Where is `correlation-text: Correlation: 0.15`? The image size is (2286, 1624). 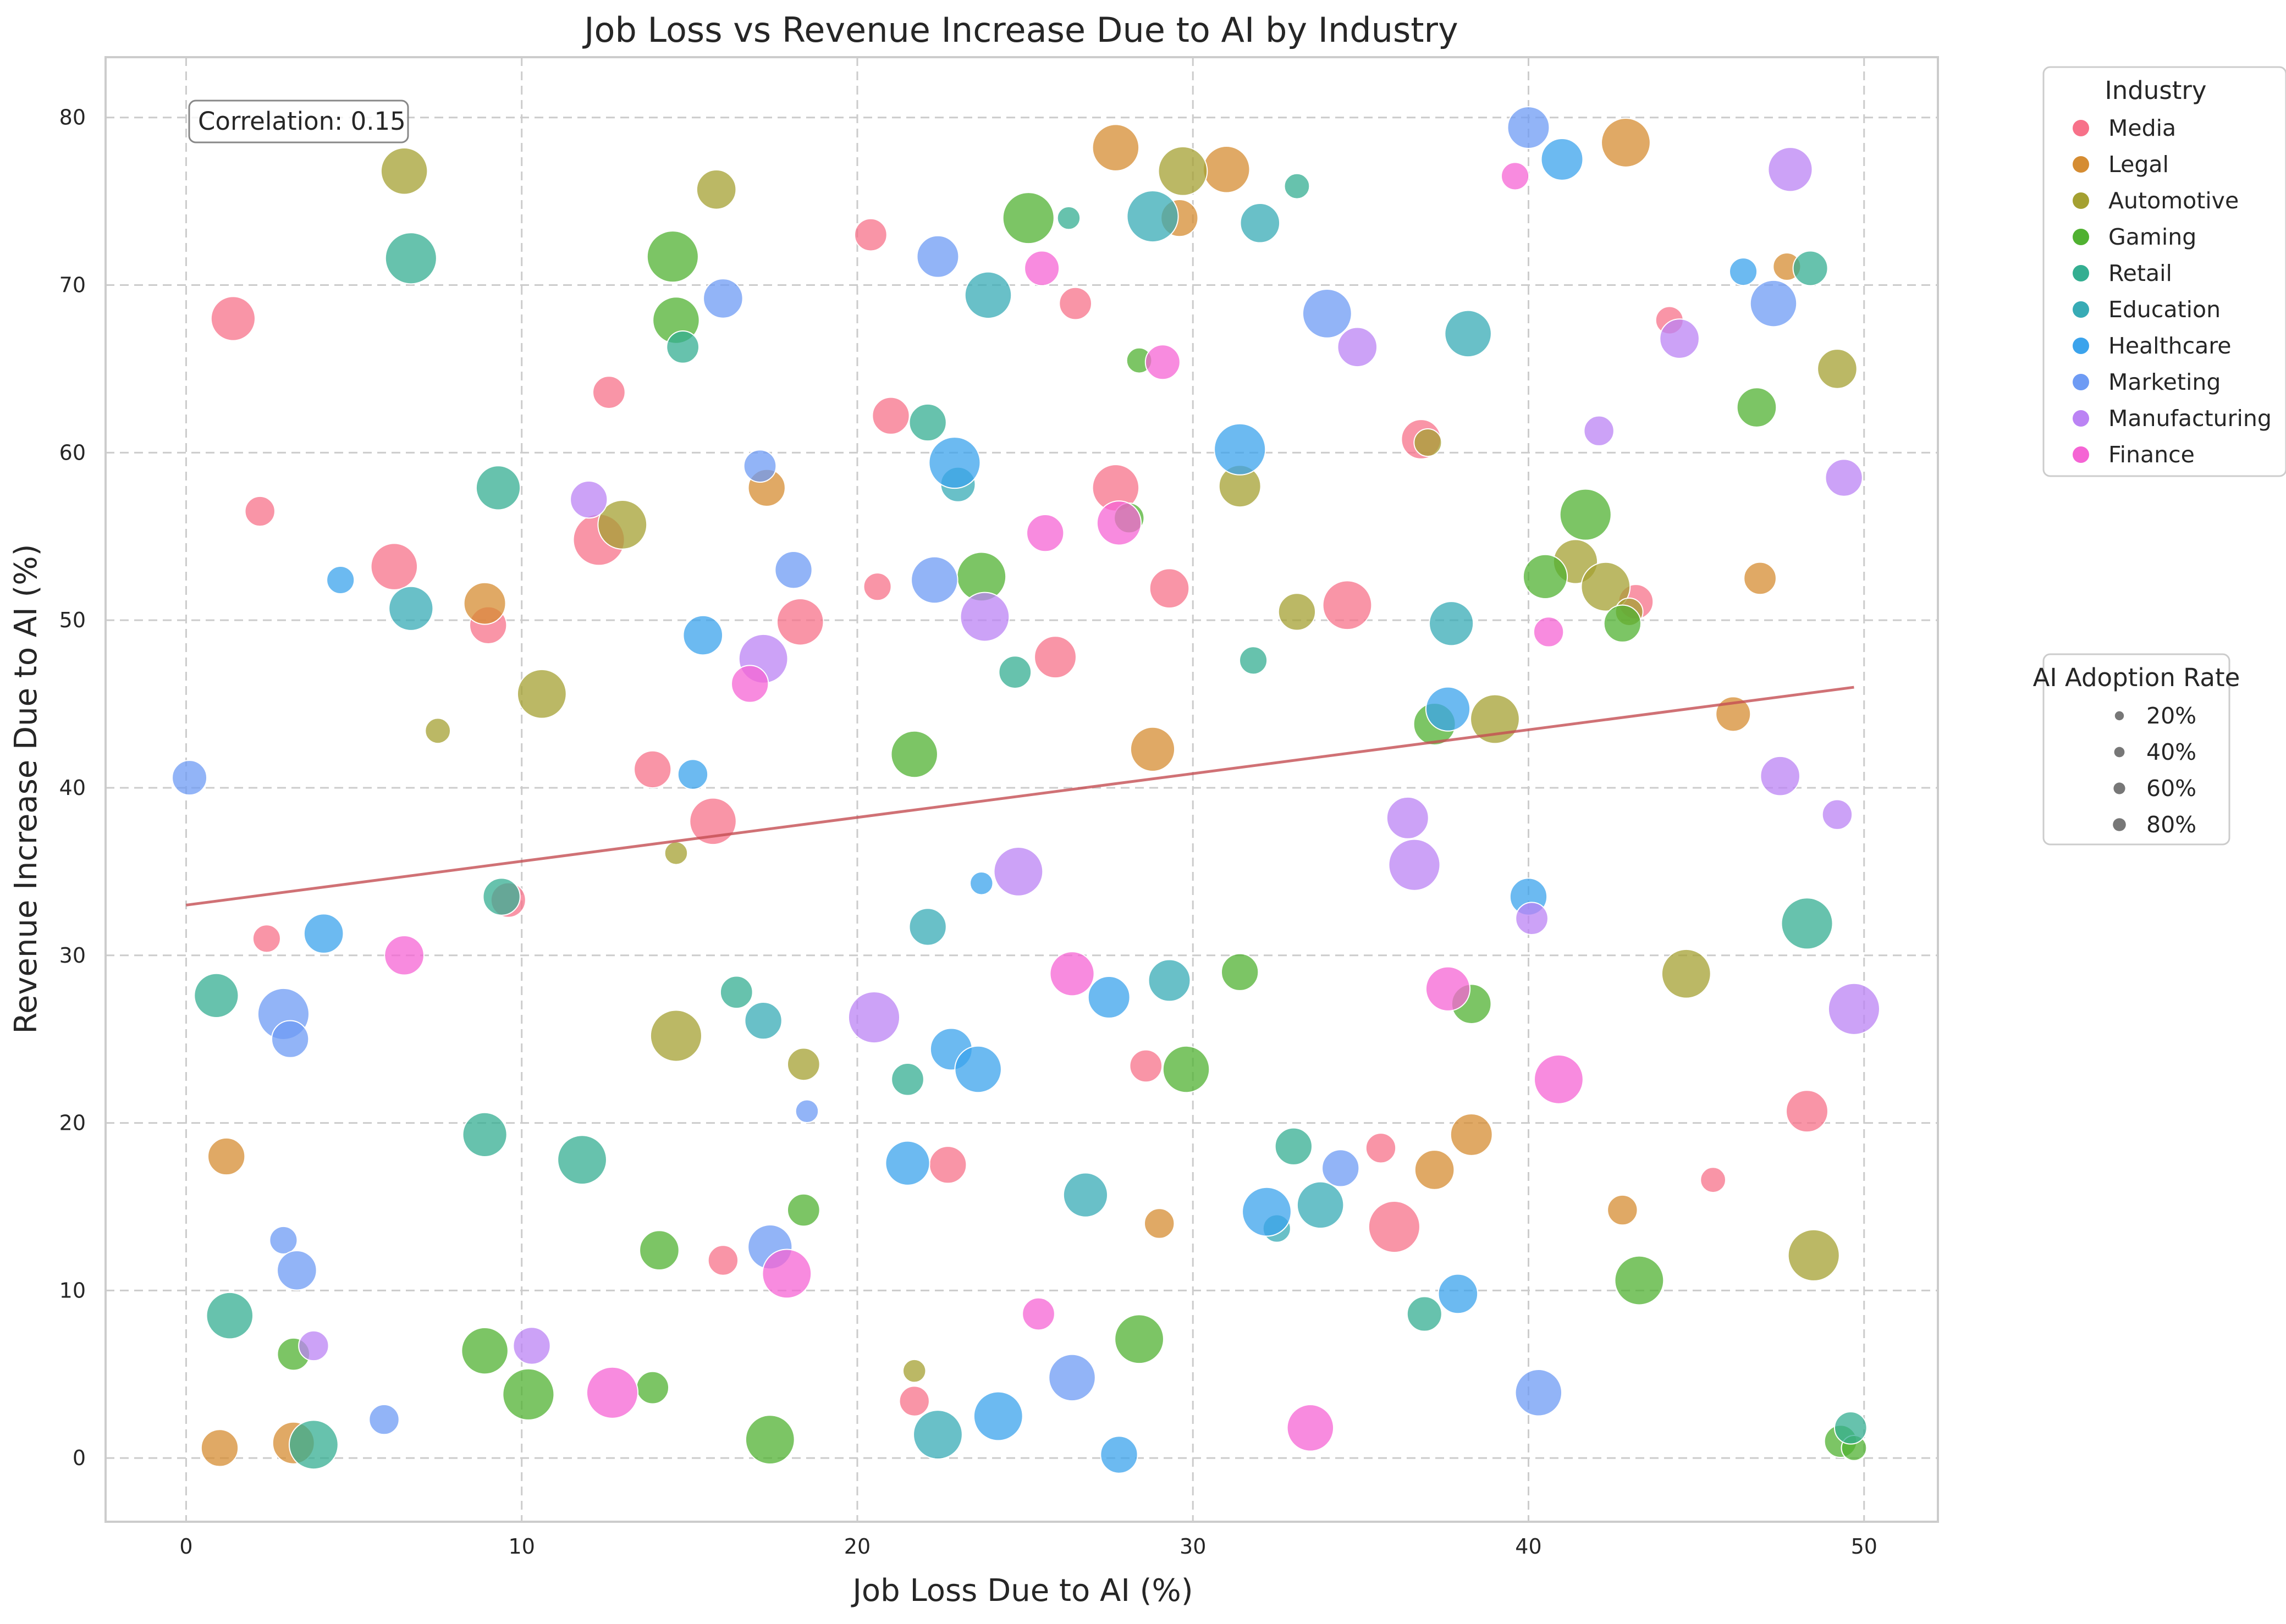 correlation-text: Correlation: 0.15 is located at coordinates (302, 121).